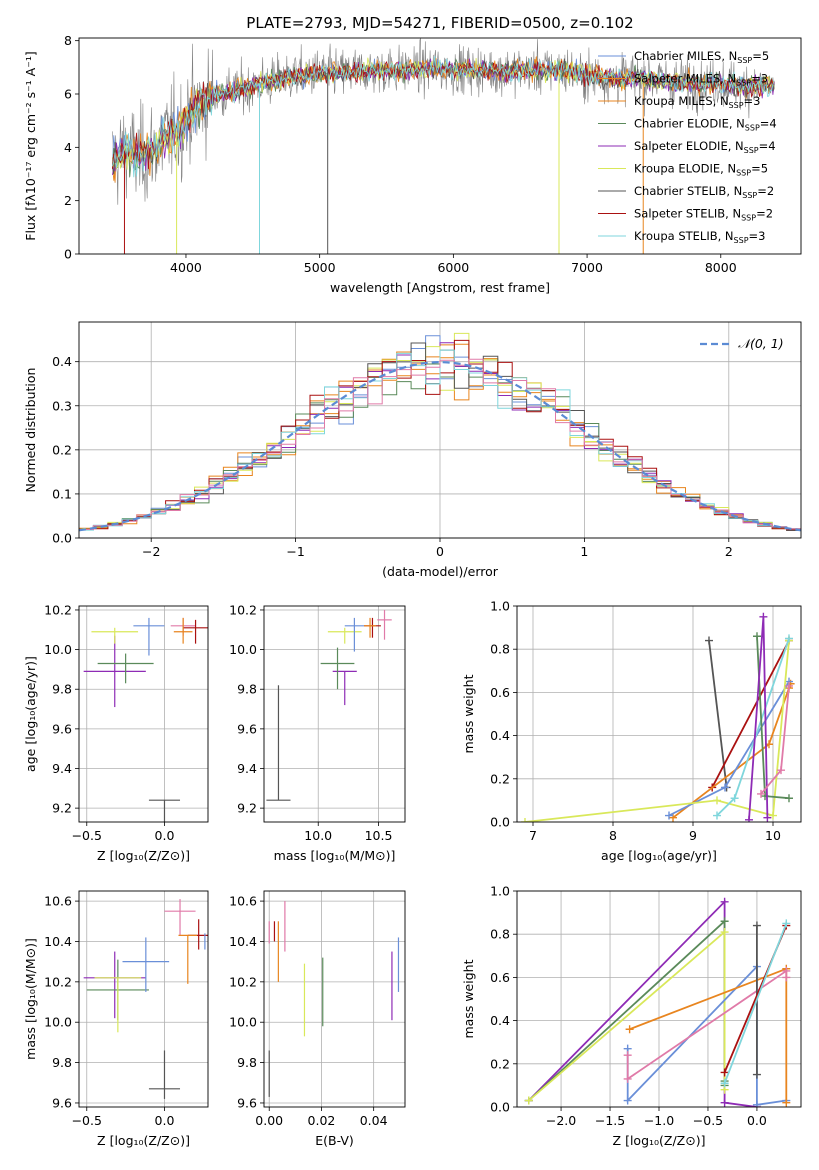 The width and height of the screenshot is (819, 1170). What do you see at coordinates (705, 147) in the screenshot?
I see `legend-label: Salpeter ELODIE, NSSP=4` at bounding box center [705, 147].